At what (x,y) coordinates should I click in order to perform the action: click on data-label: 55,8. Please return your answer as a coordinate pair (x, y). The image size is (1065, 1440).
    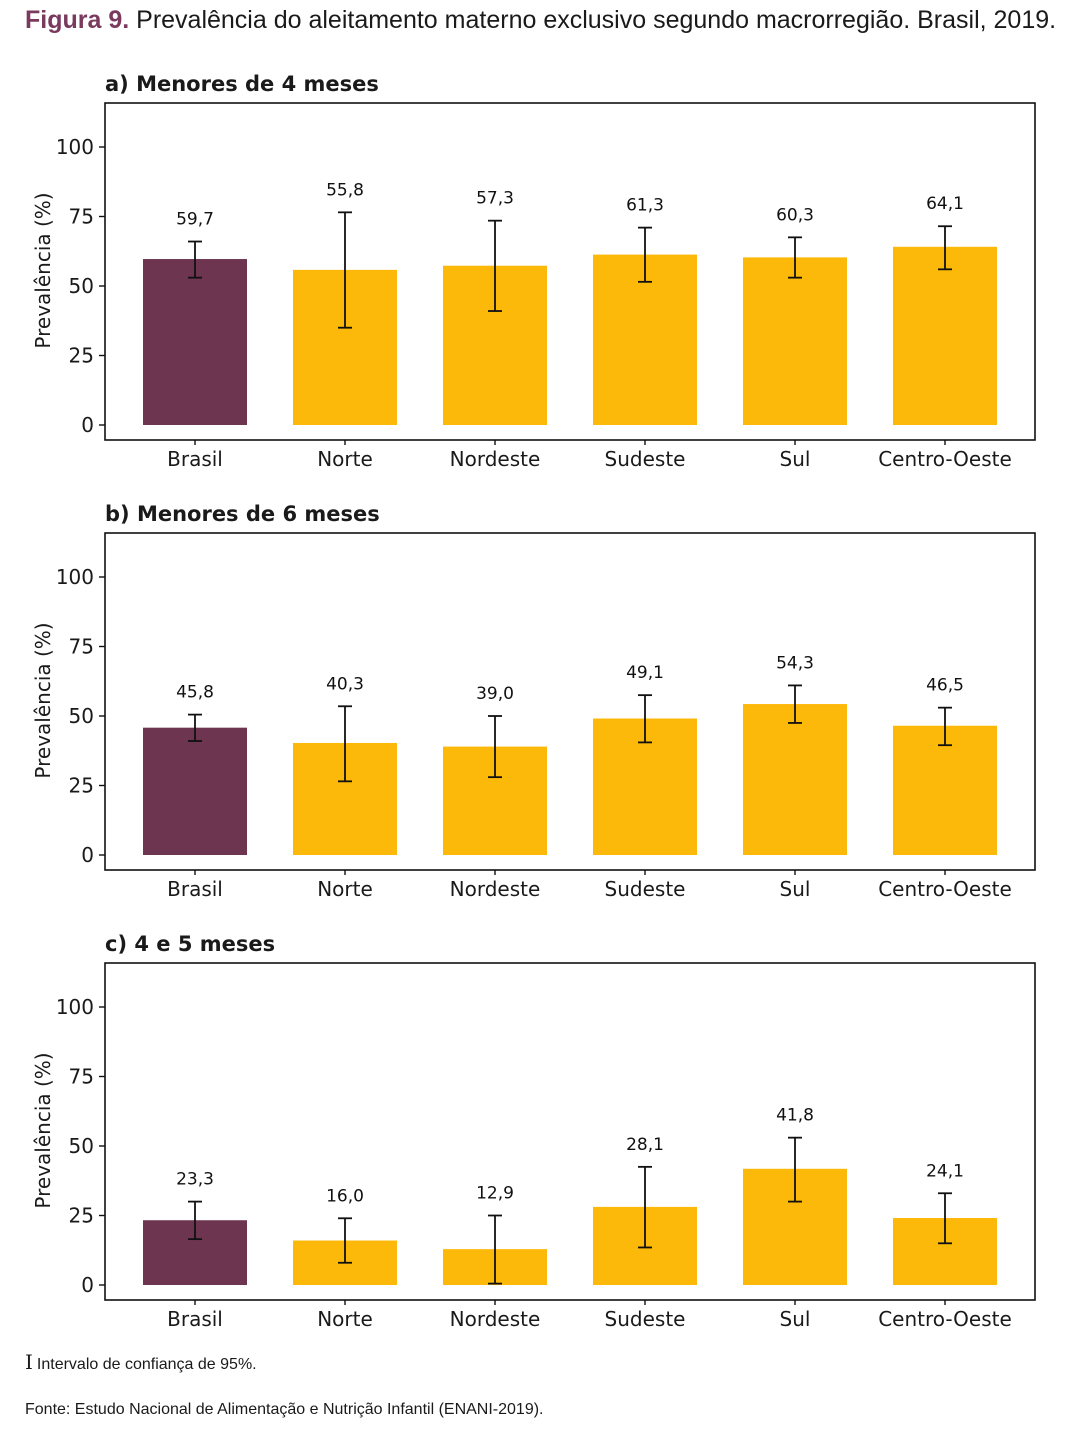
    Looking at the image, I should click on (345, 190).